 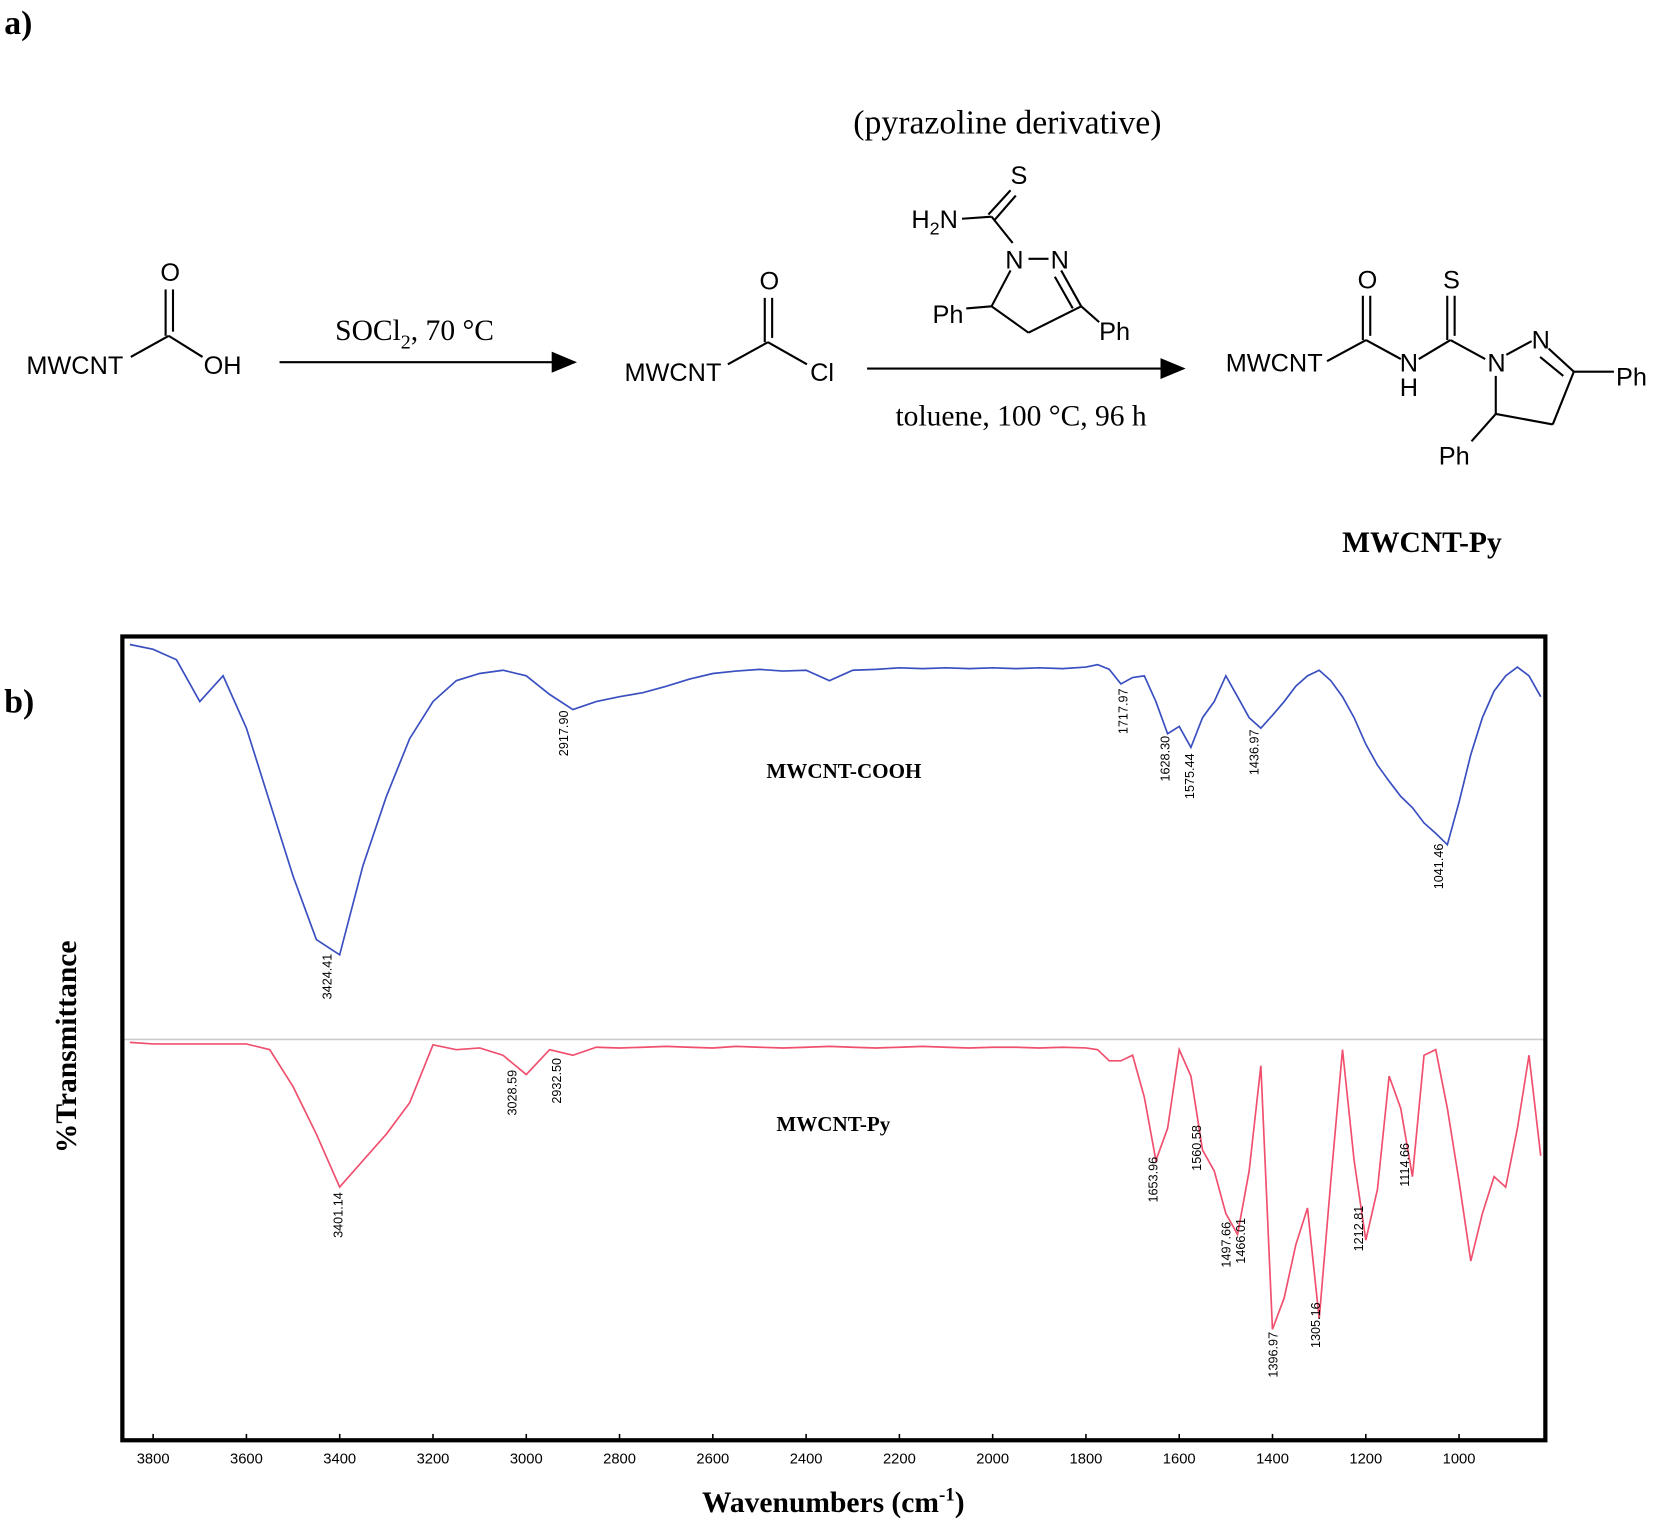 What do you see at coordinates (1241, 1241) in the screenshot?
I see `peak-label: 1466.01` at bounding box center [1241, 1241].